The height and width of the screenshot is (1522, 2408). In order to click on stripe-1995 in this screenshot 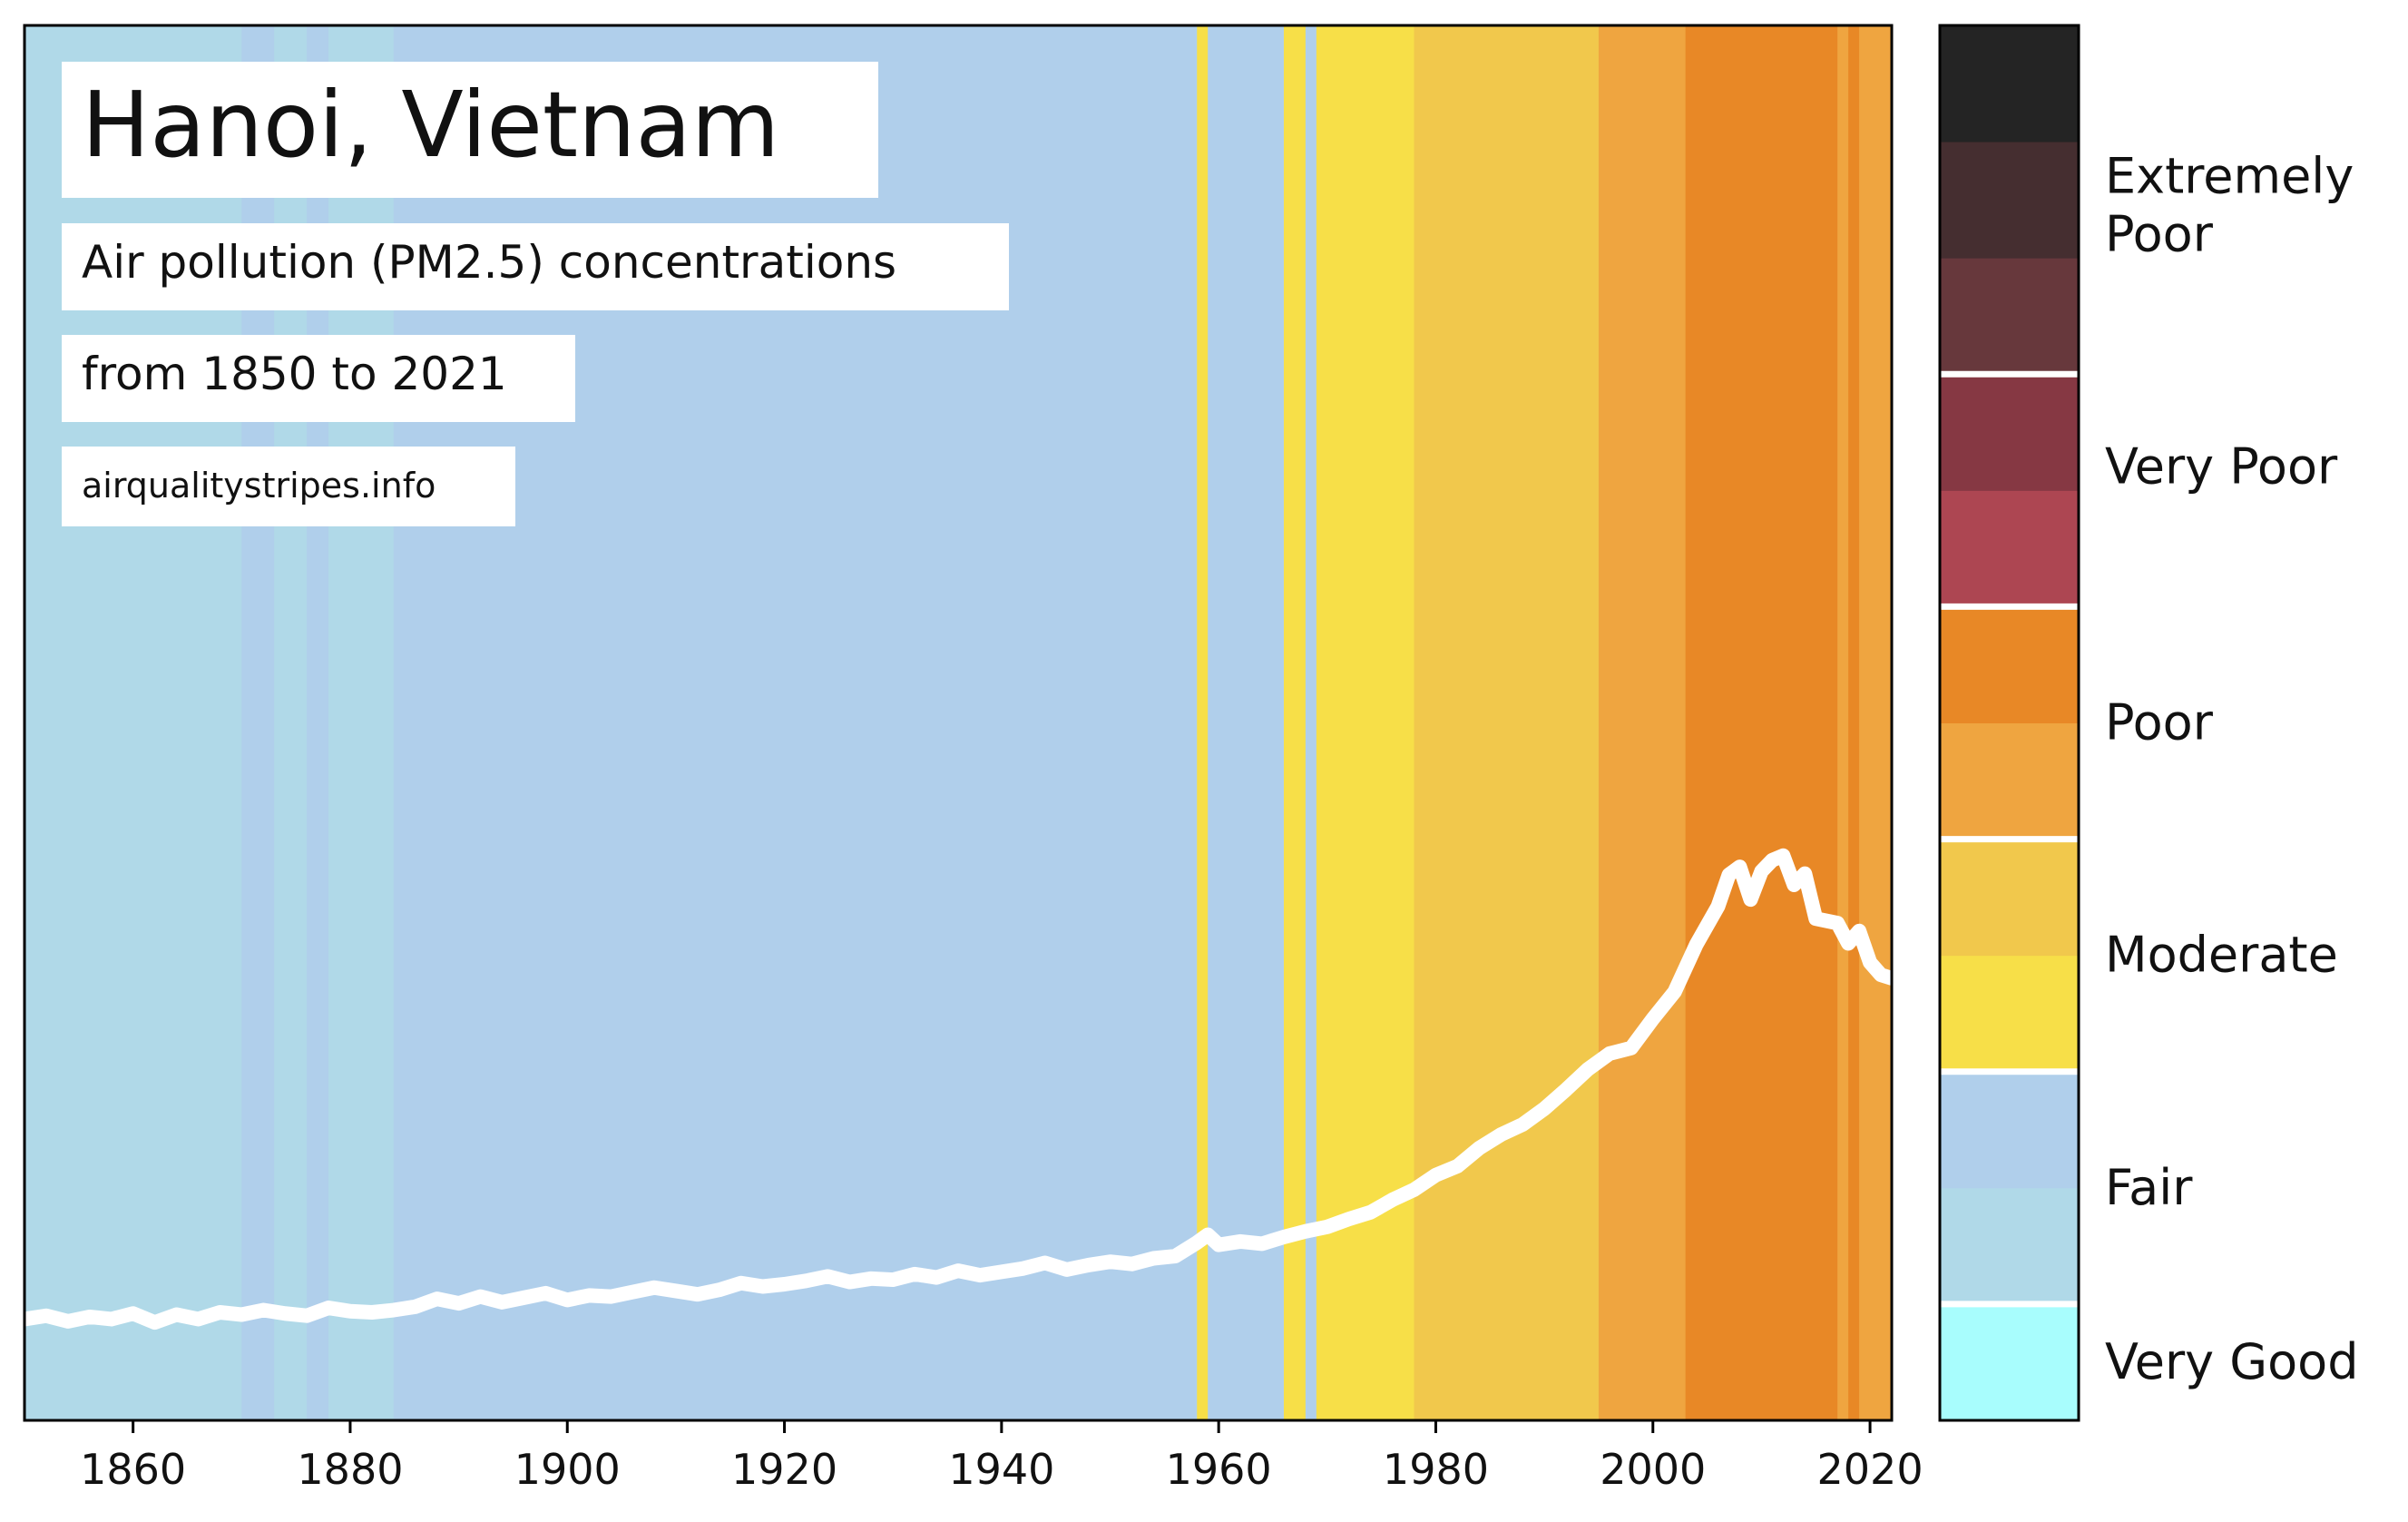, I will do `click(1604, 722)`.